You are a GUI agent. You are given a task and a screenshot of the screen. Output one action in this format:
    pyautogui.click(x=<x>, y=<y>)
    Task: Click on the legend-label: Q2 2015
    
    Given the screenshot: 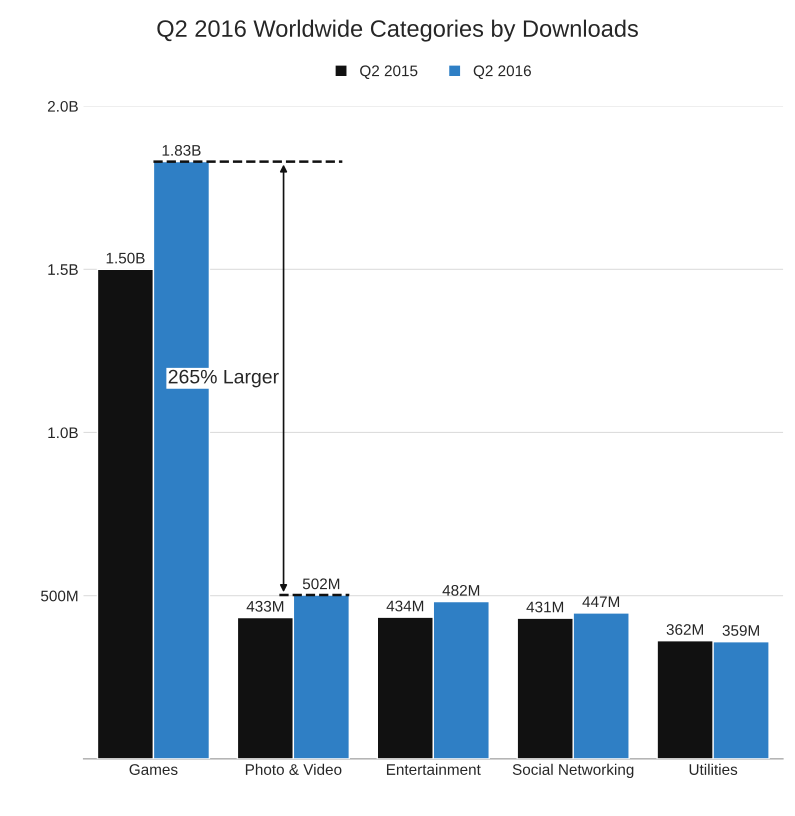 What is the action you would take?
    pyautogui.click(x=389, y=72)
    